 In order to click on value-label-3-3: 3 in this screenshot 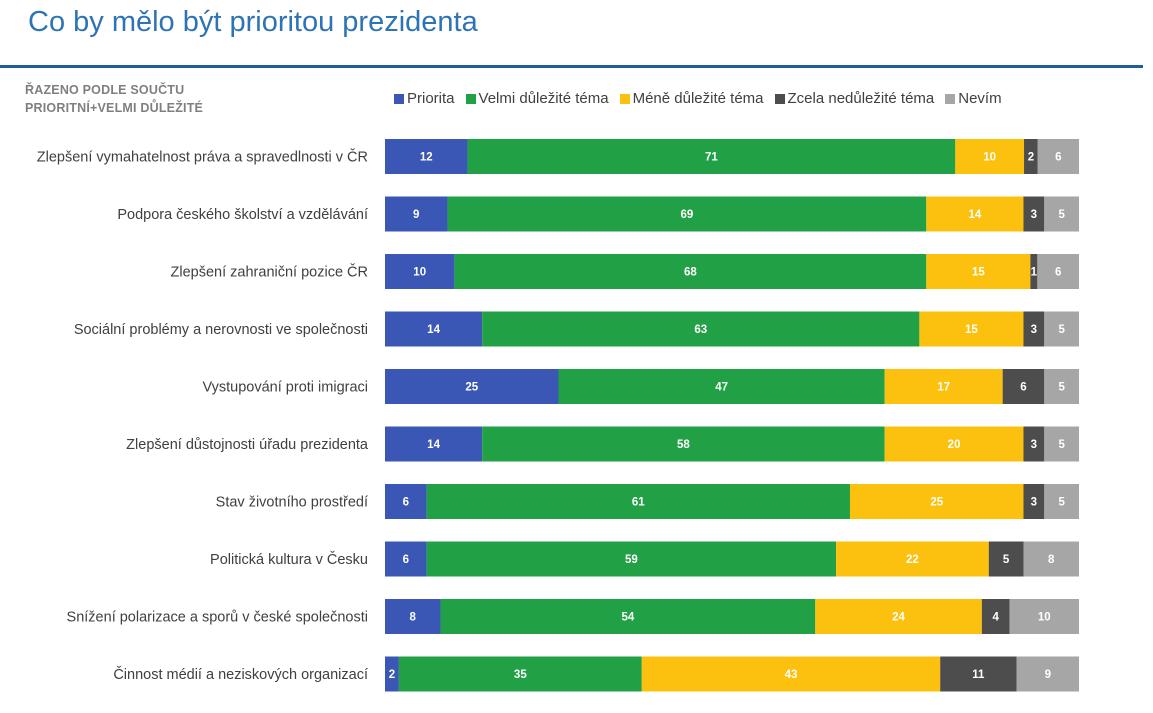, I will do `click(1034, 330)`.